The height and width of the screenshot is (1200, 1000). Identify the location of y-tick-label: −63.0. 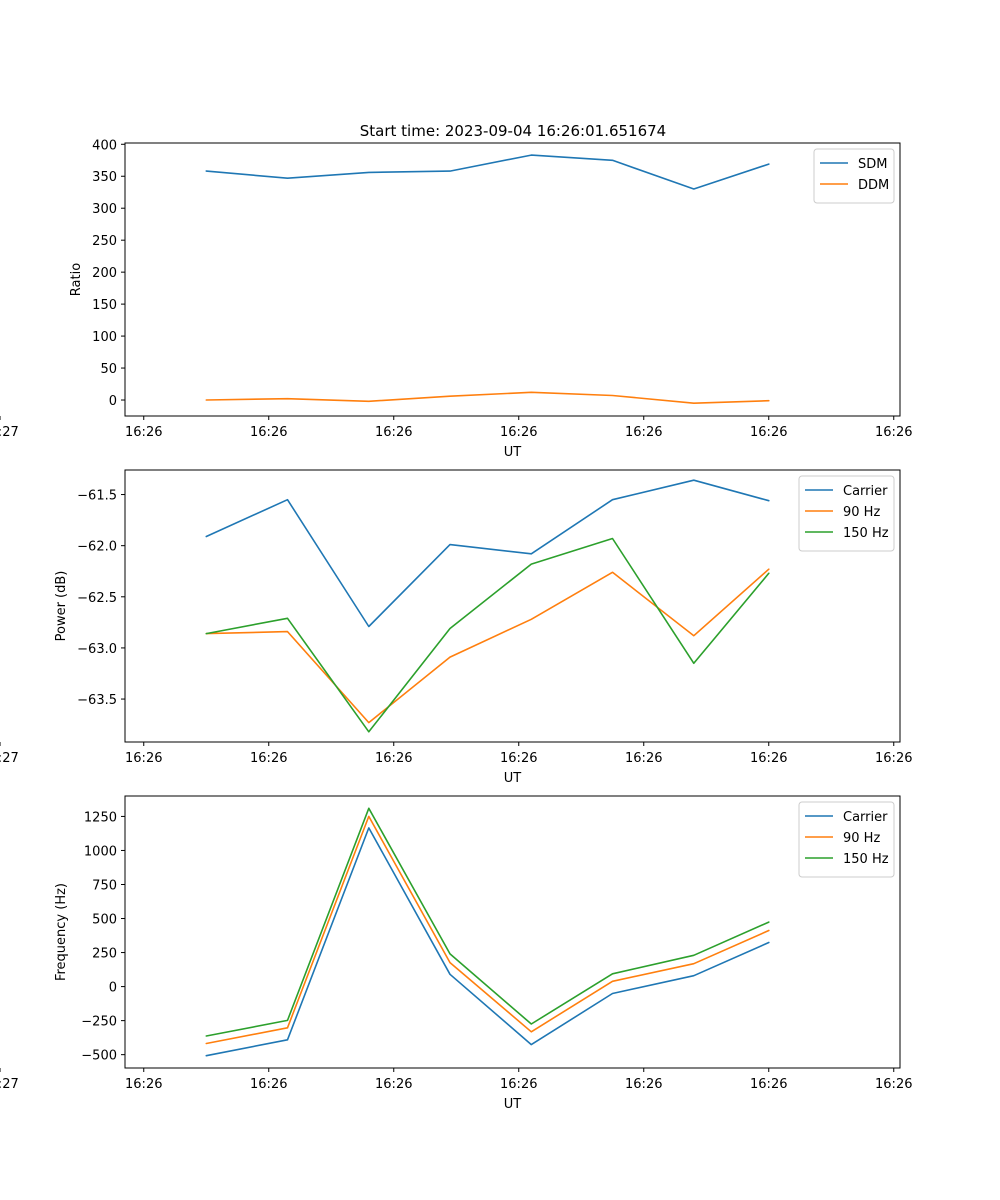
(97, 649).